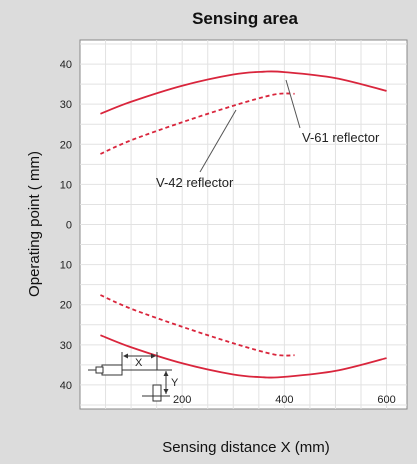 This screenshot has width=417, height=464. What do you see at coordinates (182, 400) in the screenshot?
I see `x-tick-label: 200` at bounding box center [182, 400].